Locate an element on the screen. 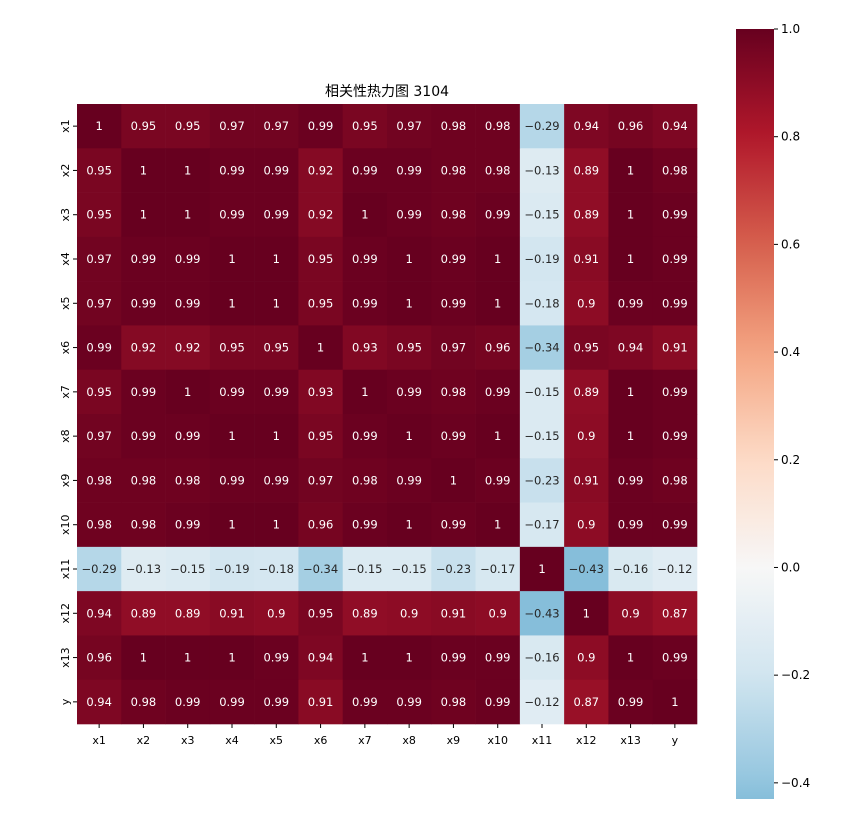  cell-value-label: 0.97 is located at coordinates (454, 348).